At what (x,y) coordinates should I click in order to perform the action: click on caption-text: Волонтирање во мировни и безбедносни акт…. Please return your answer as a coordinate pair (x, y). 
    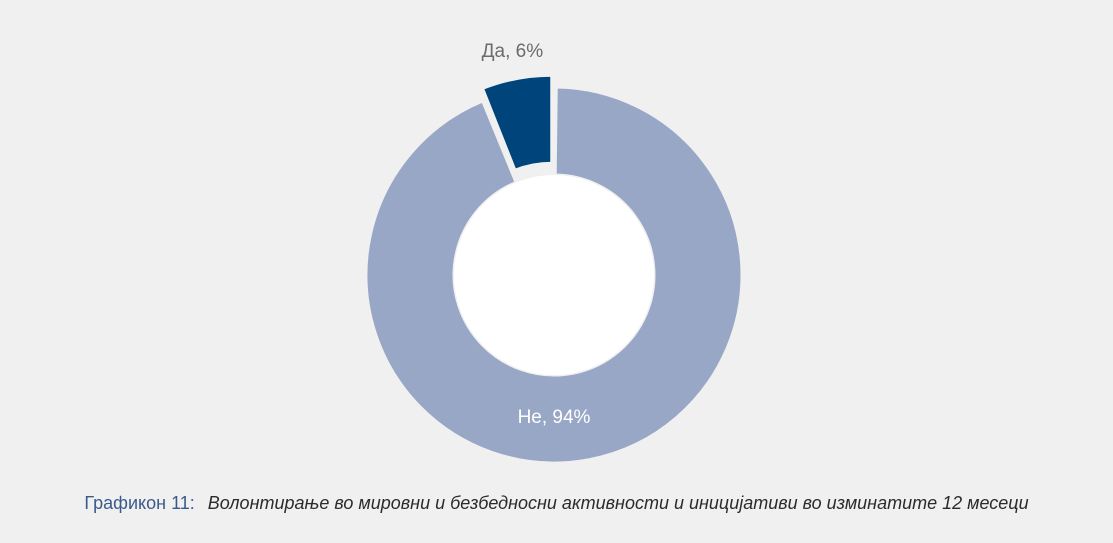
    Looking at the image, I should click on (618, 503).